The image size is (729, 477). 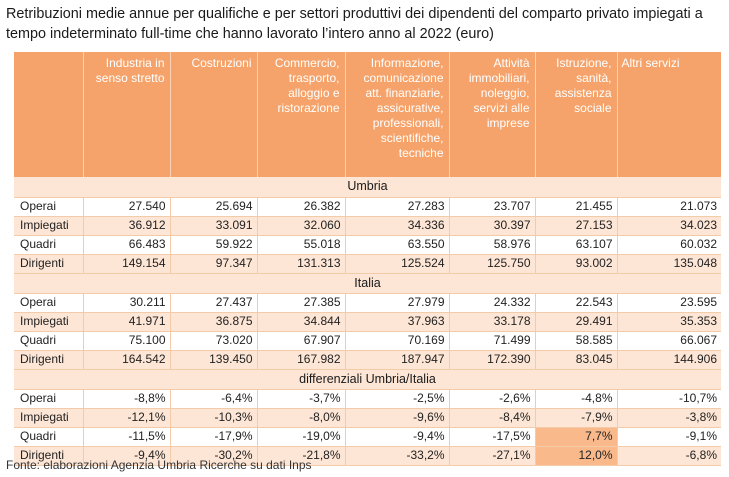 What do you see at coordinates (126, 437) in the screenshot?
I see `table-cell: -11,5%` at bounding box center [126, 437].